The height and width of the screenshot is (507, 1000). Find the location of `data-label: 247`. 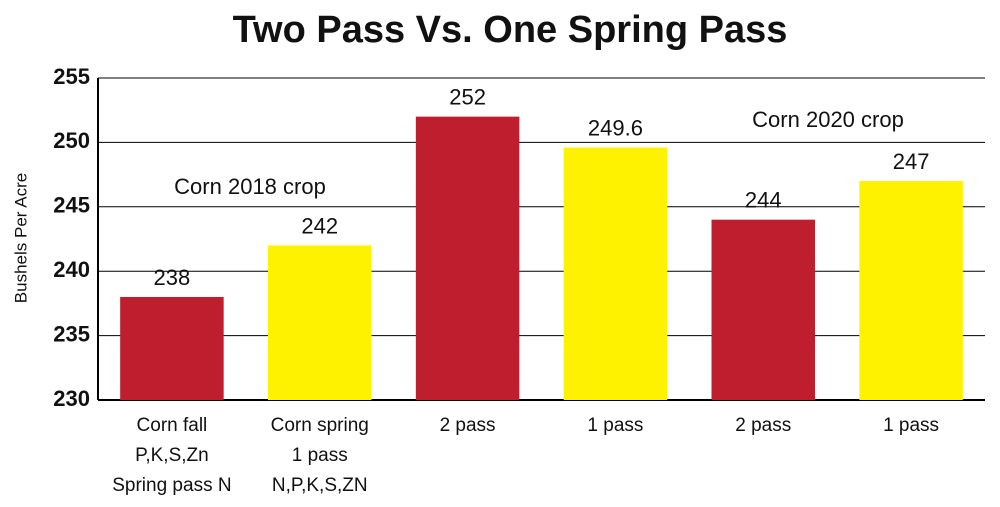

data-label: 247 is located at coordinates (911, 161).